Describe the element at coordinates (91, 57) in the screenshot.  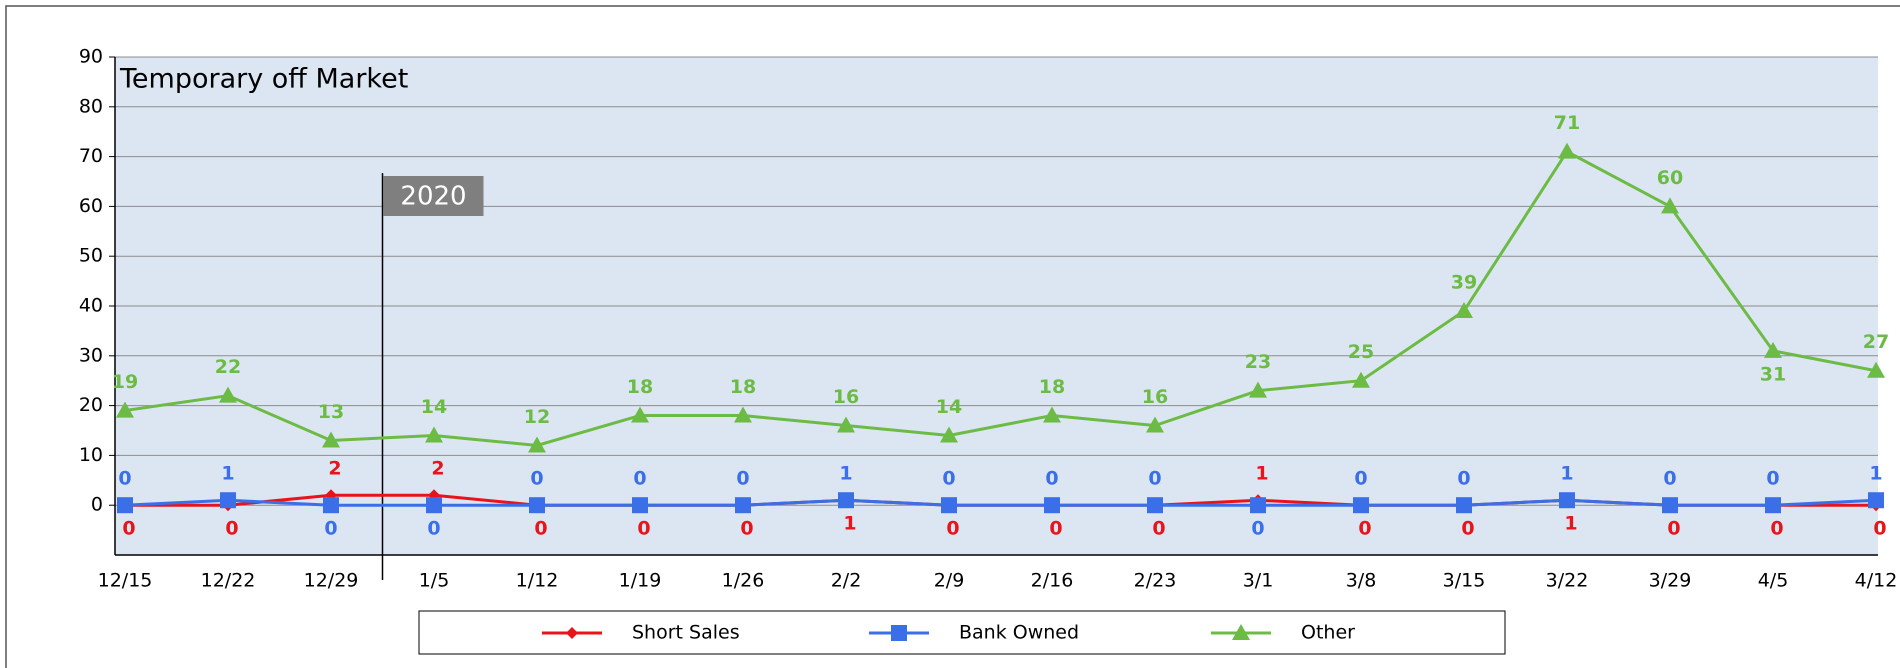
I see `y-tick-label: 90` at that location.